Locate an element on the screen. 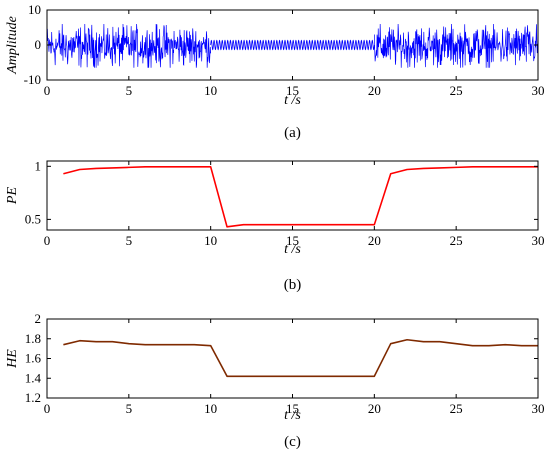  y-tick-label-c: 1.2 is located at coordinates (33, 397).